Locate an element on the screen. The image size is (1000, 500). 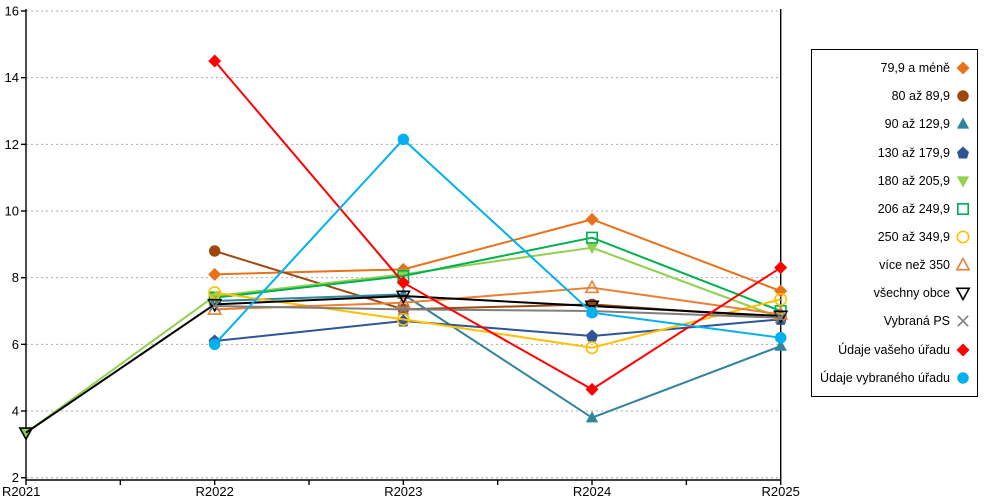
legend-label: 206 až 249,9 is located at coordinates (913, 208).